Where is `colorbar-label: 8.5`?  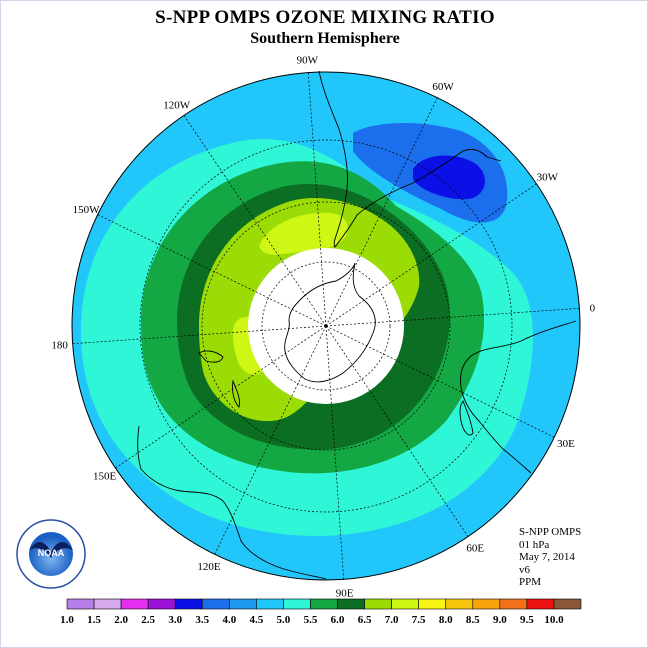
colorbar-label: 8.5 is located at coordinates (473, 620).